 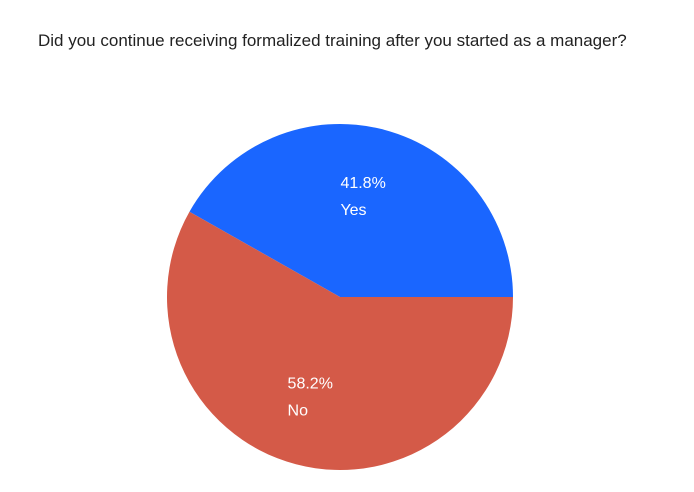 What do you see at coordinates (310, 384) in the screenshot?
I see `slice-value-label: 58.2%` at bounding box center [310, 384].